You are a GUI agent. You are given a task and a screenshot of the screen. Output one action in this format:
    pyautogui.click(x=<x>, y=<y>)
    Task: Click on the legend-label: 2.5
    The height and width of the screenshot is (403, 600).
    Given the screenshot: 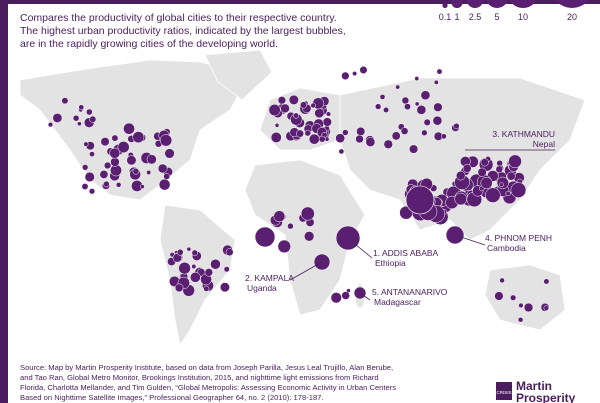 What is the action you would take?
    pyautogui.click(x=475, y=17)
    